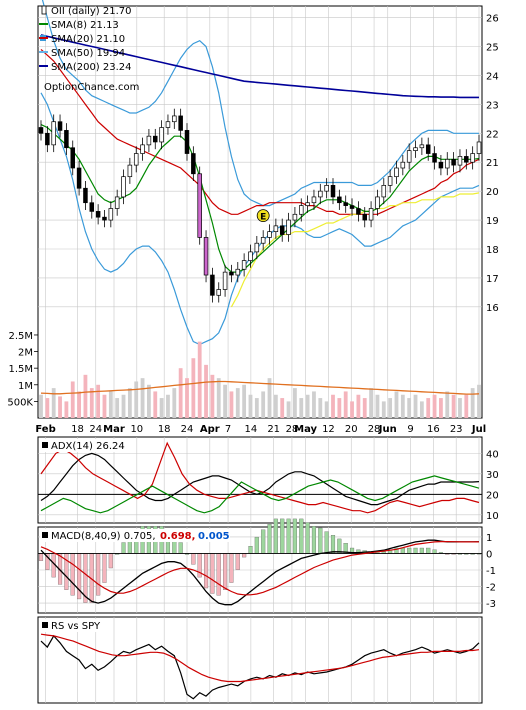 The image size is (526, 710). What do you see at coordinates (164, 429) in the screenshot?
I see `x-axis-tick-label: 18` at bounding box center [164, 429].